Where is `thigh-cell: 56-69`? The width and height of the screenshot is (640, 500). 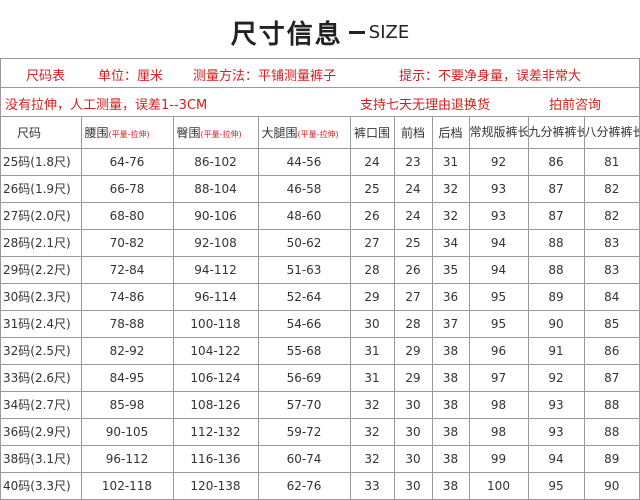
thigh-cell: 56-69 is located at coordinates (304, 377).